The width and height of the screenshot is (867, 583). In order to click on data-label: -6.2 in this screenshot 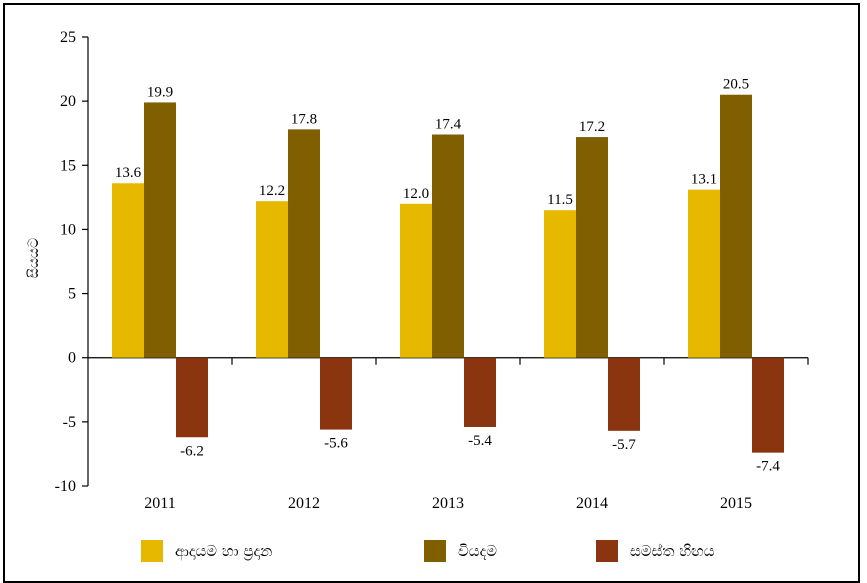, I will do `click(192, 451)`.